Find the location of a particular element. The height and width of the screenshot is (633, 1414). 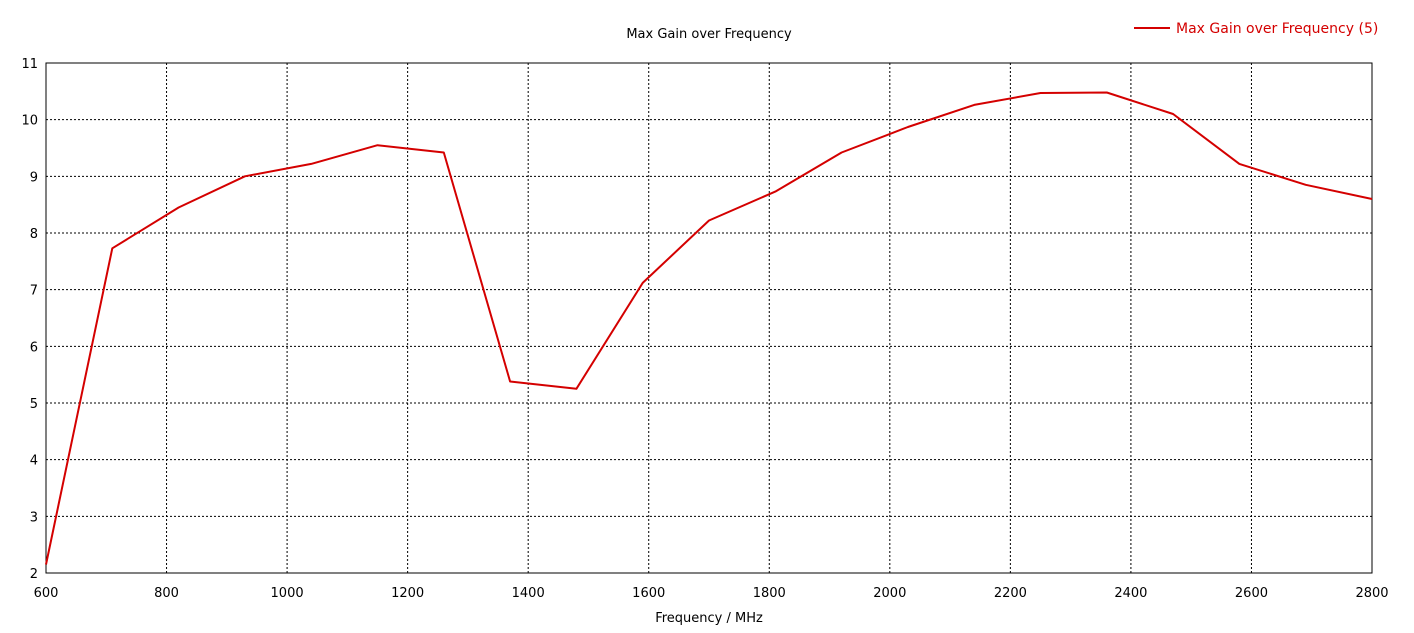

legend-label: Max Gain over Frequency (5) is located at coordinates (1277, 29).